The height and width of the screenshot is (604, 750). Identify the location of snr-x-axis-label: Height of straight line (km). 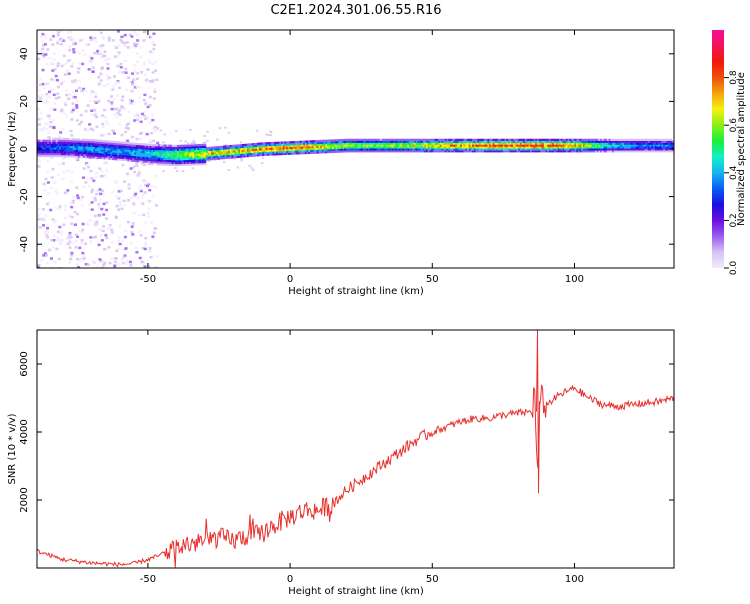
(356, 591).